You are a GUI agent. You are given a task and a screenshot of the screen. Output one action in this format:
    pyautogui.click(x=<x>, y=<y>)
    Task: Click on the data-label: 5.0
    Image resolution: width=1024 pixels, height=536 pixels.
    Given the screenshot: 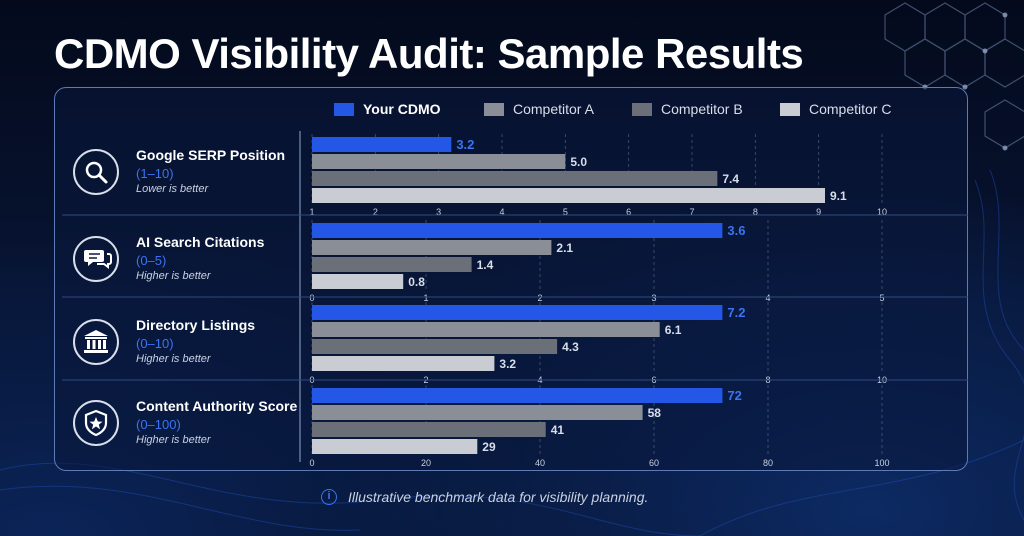 What is the action you would take?
    pyautogui.click(x=578, y=162)
    